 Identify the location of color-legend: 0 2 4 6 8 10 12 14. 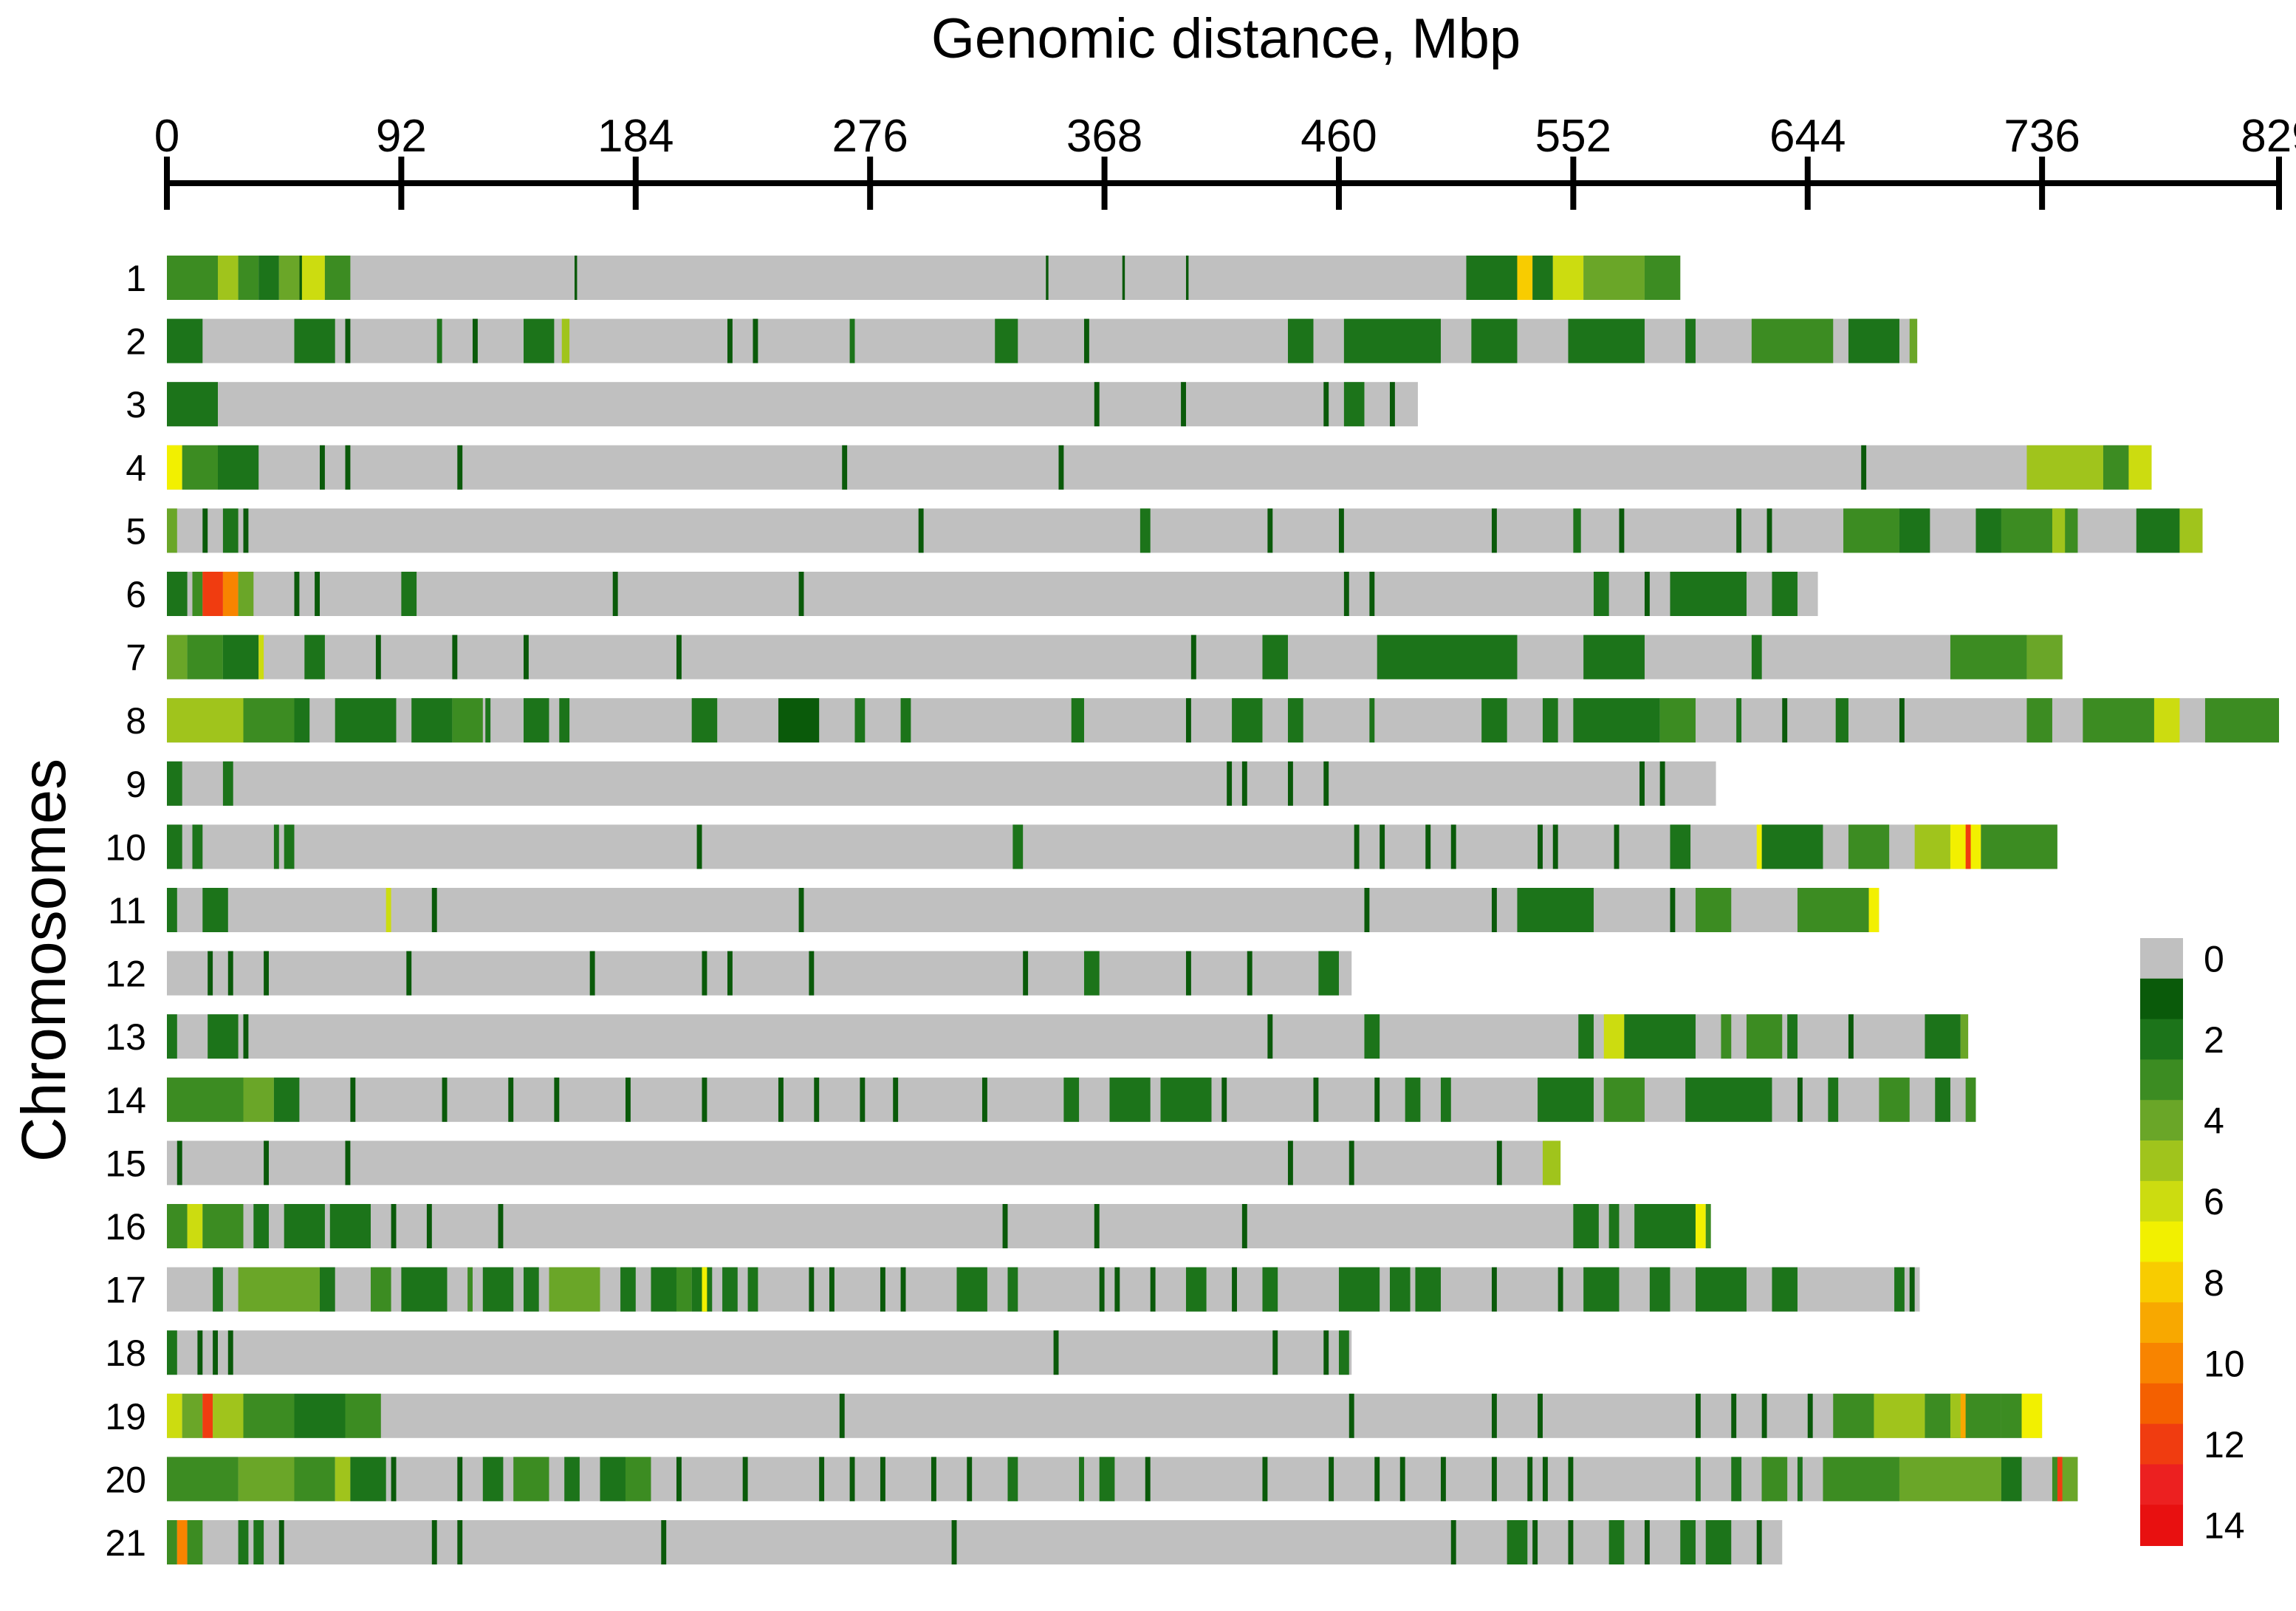
(2192, 1242).